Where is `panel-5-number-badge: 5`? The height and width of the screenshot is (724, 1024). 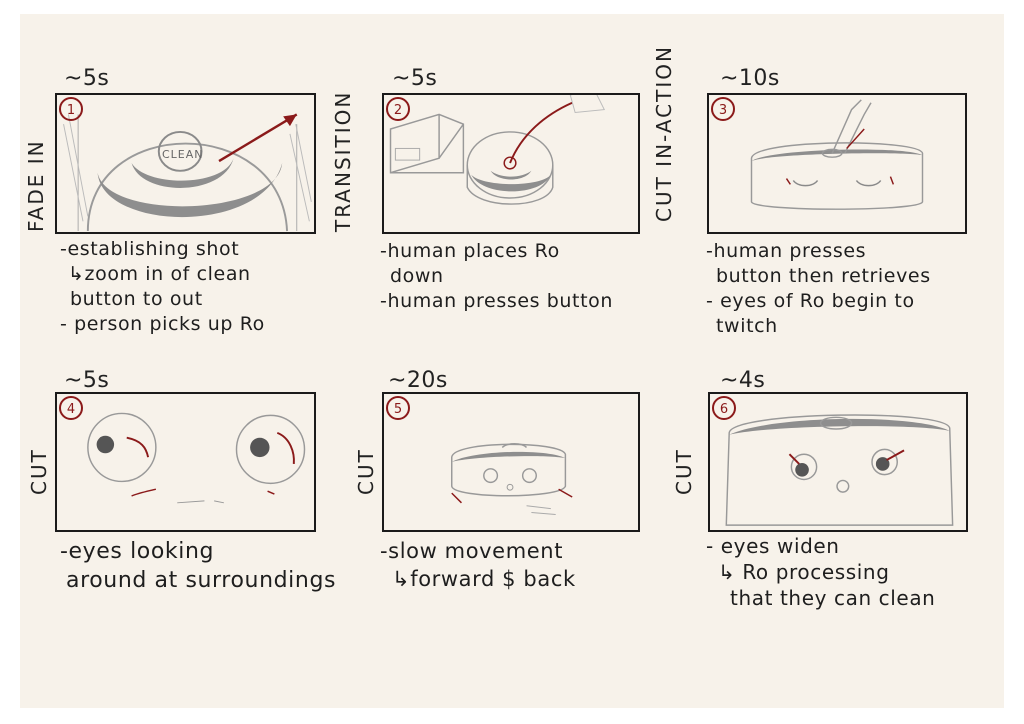
panel-5-number-badge: 5 is located at coordinates (398, 408).